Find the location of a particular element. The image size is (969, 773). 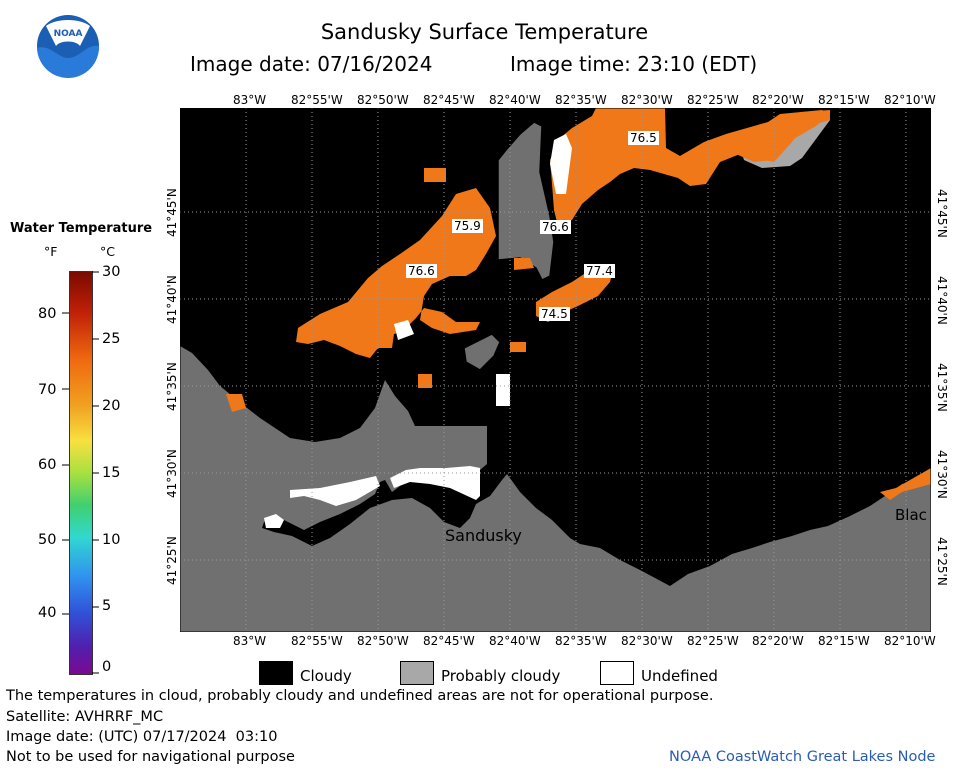

lon-label-top: 82°30'W is located at coordinates (647, 100).